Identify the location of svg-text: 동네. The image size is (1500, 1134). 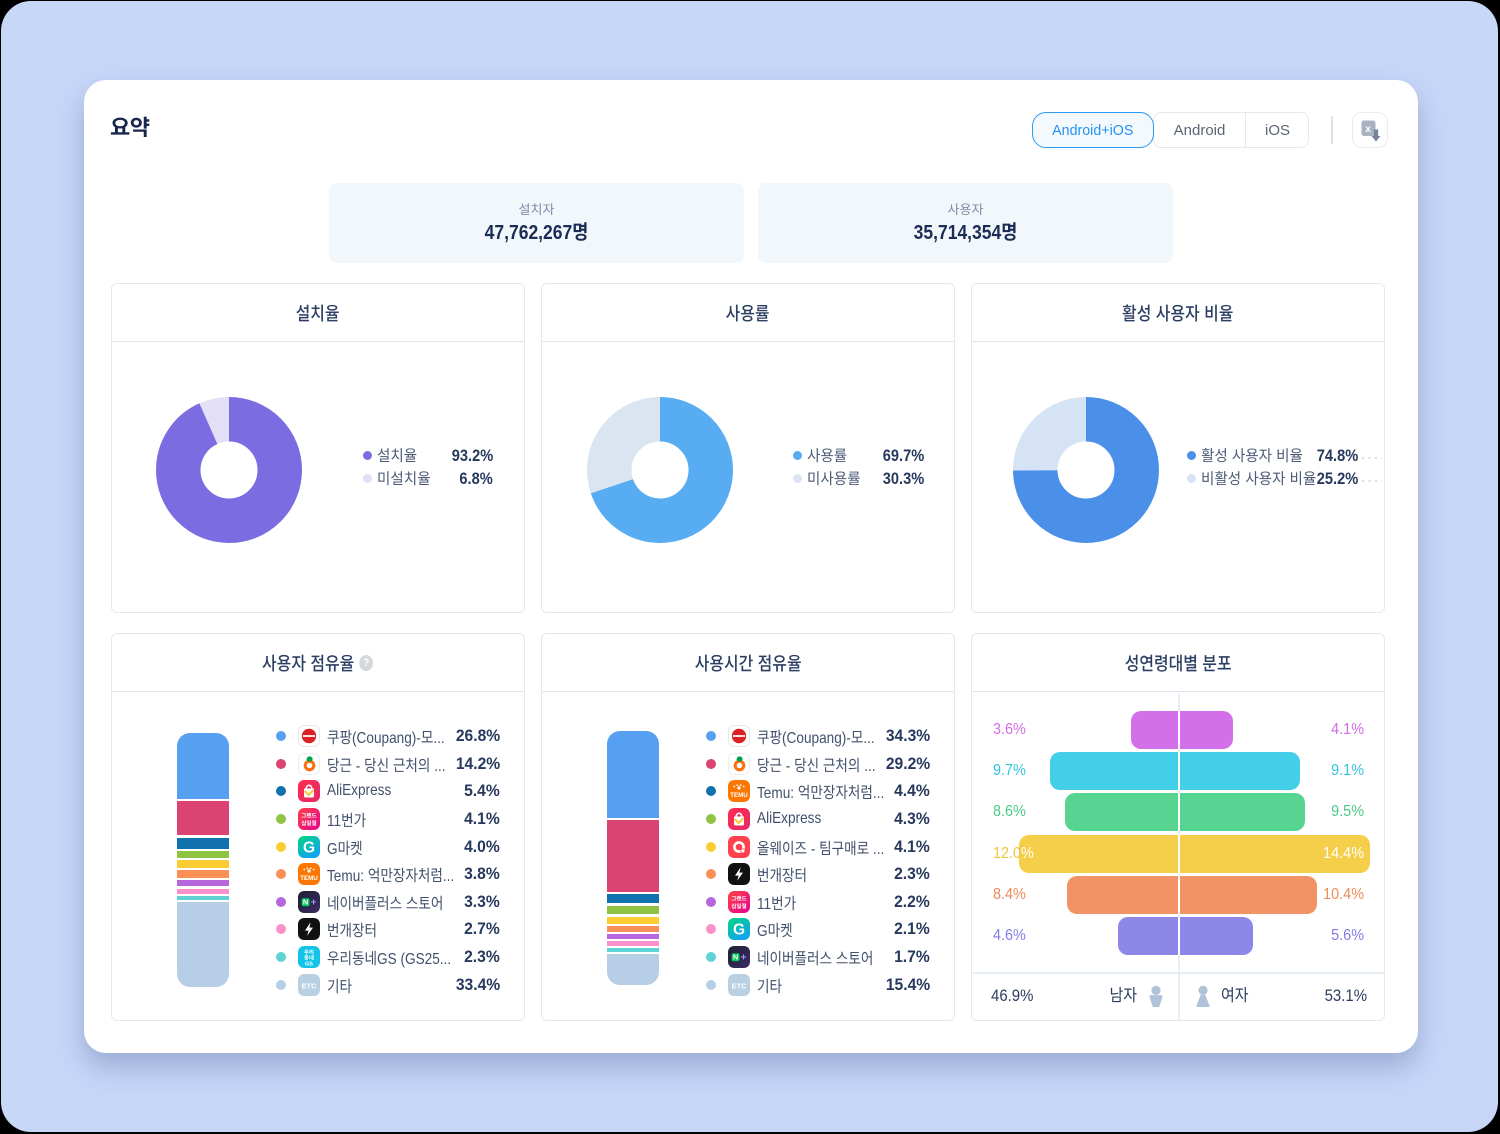
(309, 958).